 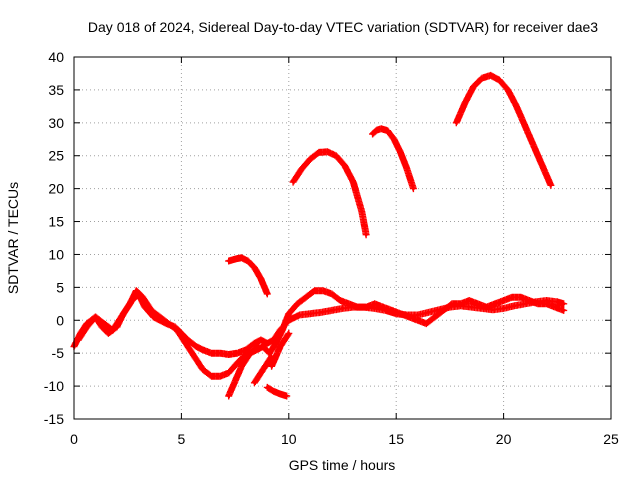 I want to click on x-tick-label: 25, so click(x=611, y=439).